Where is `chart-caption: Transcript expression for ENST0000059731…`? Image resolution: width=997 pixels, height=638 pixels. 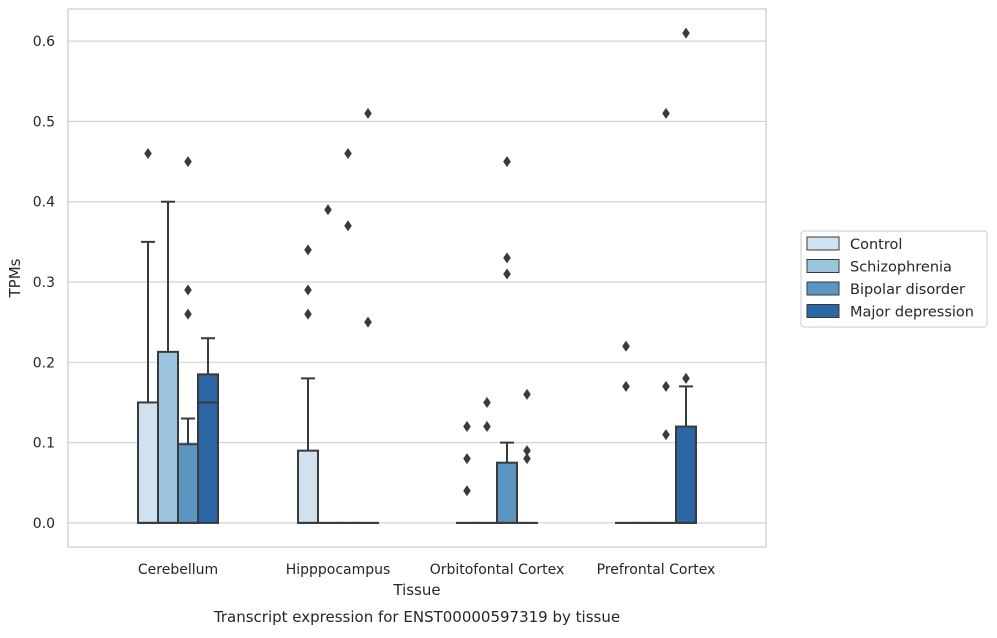 chart-caption: Transcript expression for ENST0000059731… is located at coordinates (416, 617).